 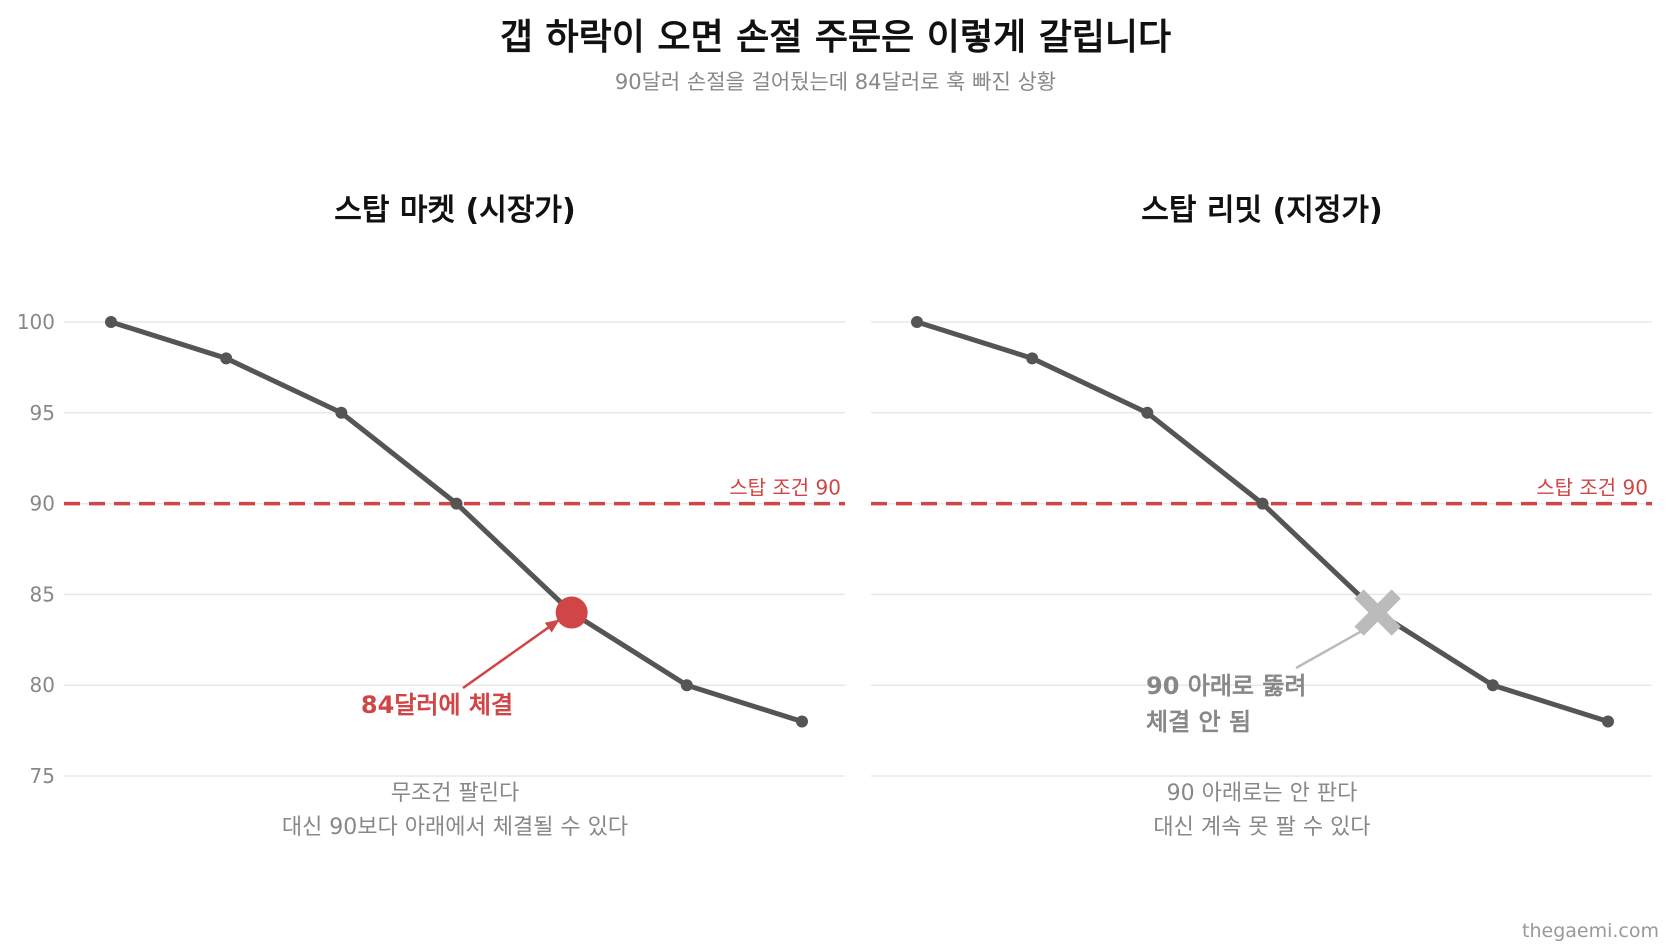 I want to click on y-tick-label-85: 85, so click(x=42, y=594).